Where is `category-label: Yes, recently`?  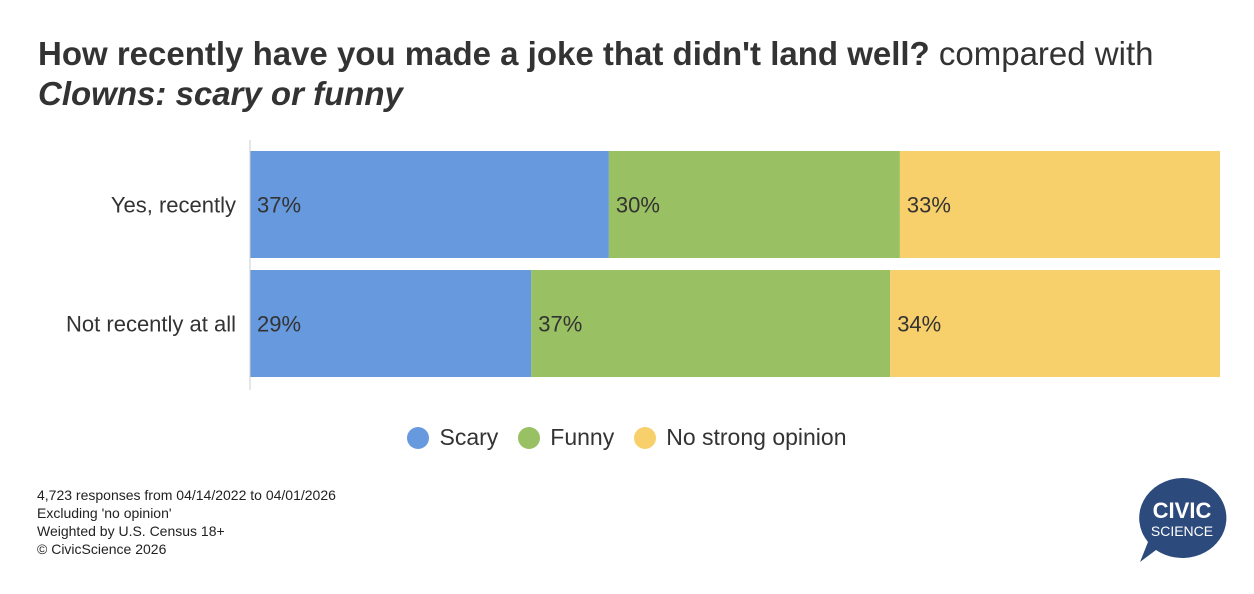 category-label: Yes, recently is located at coordinates (173, 205).